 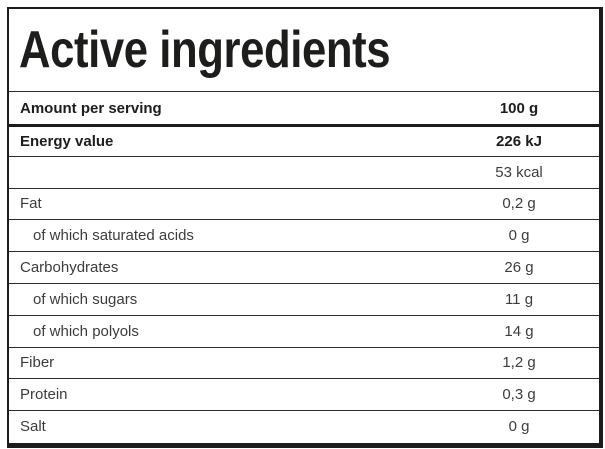 I want to click on row-label: of which polyols, so click(x=86, y=331).